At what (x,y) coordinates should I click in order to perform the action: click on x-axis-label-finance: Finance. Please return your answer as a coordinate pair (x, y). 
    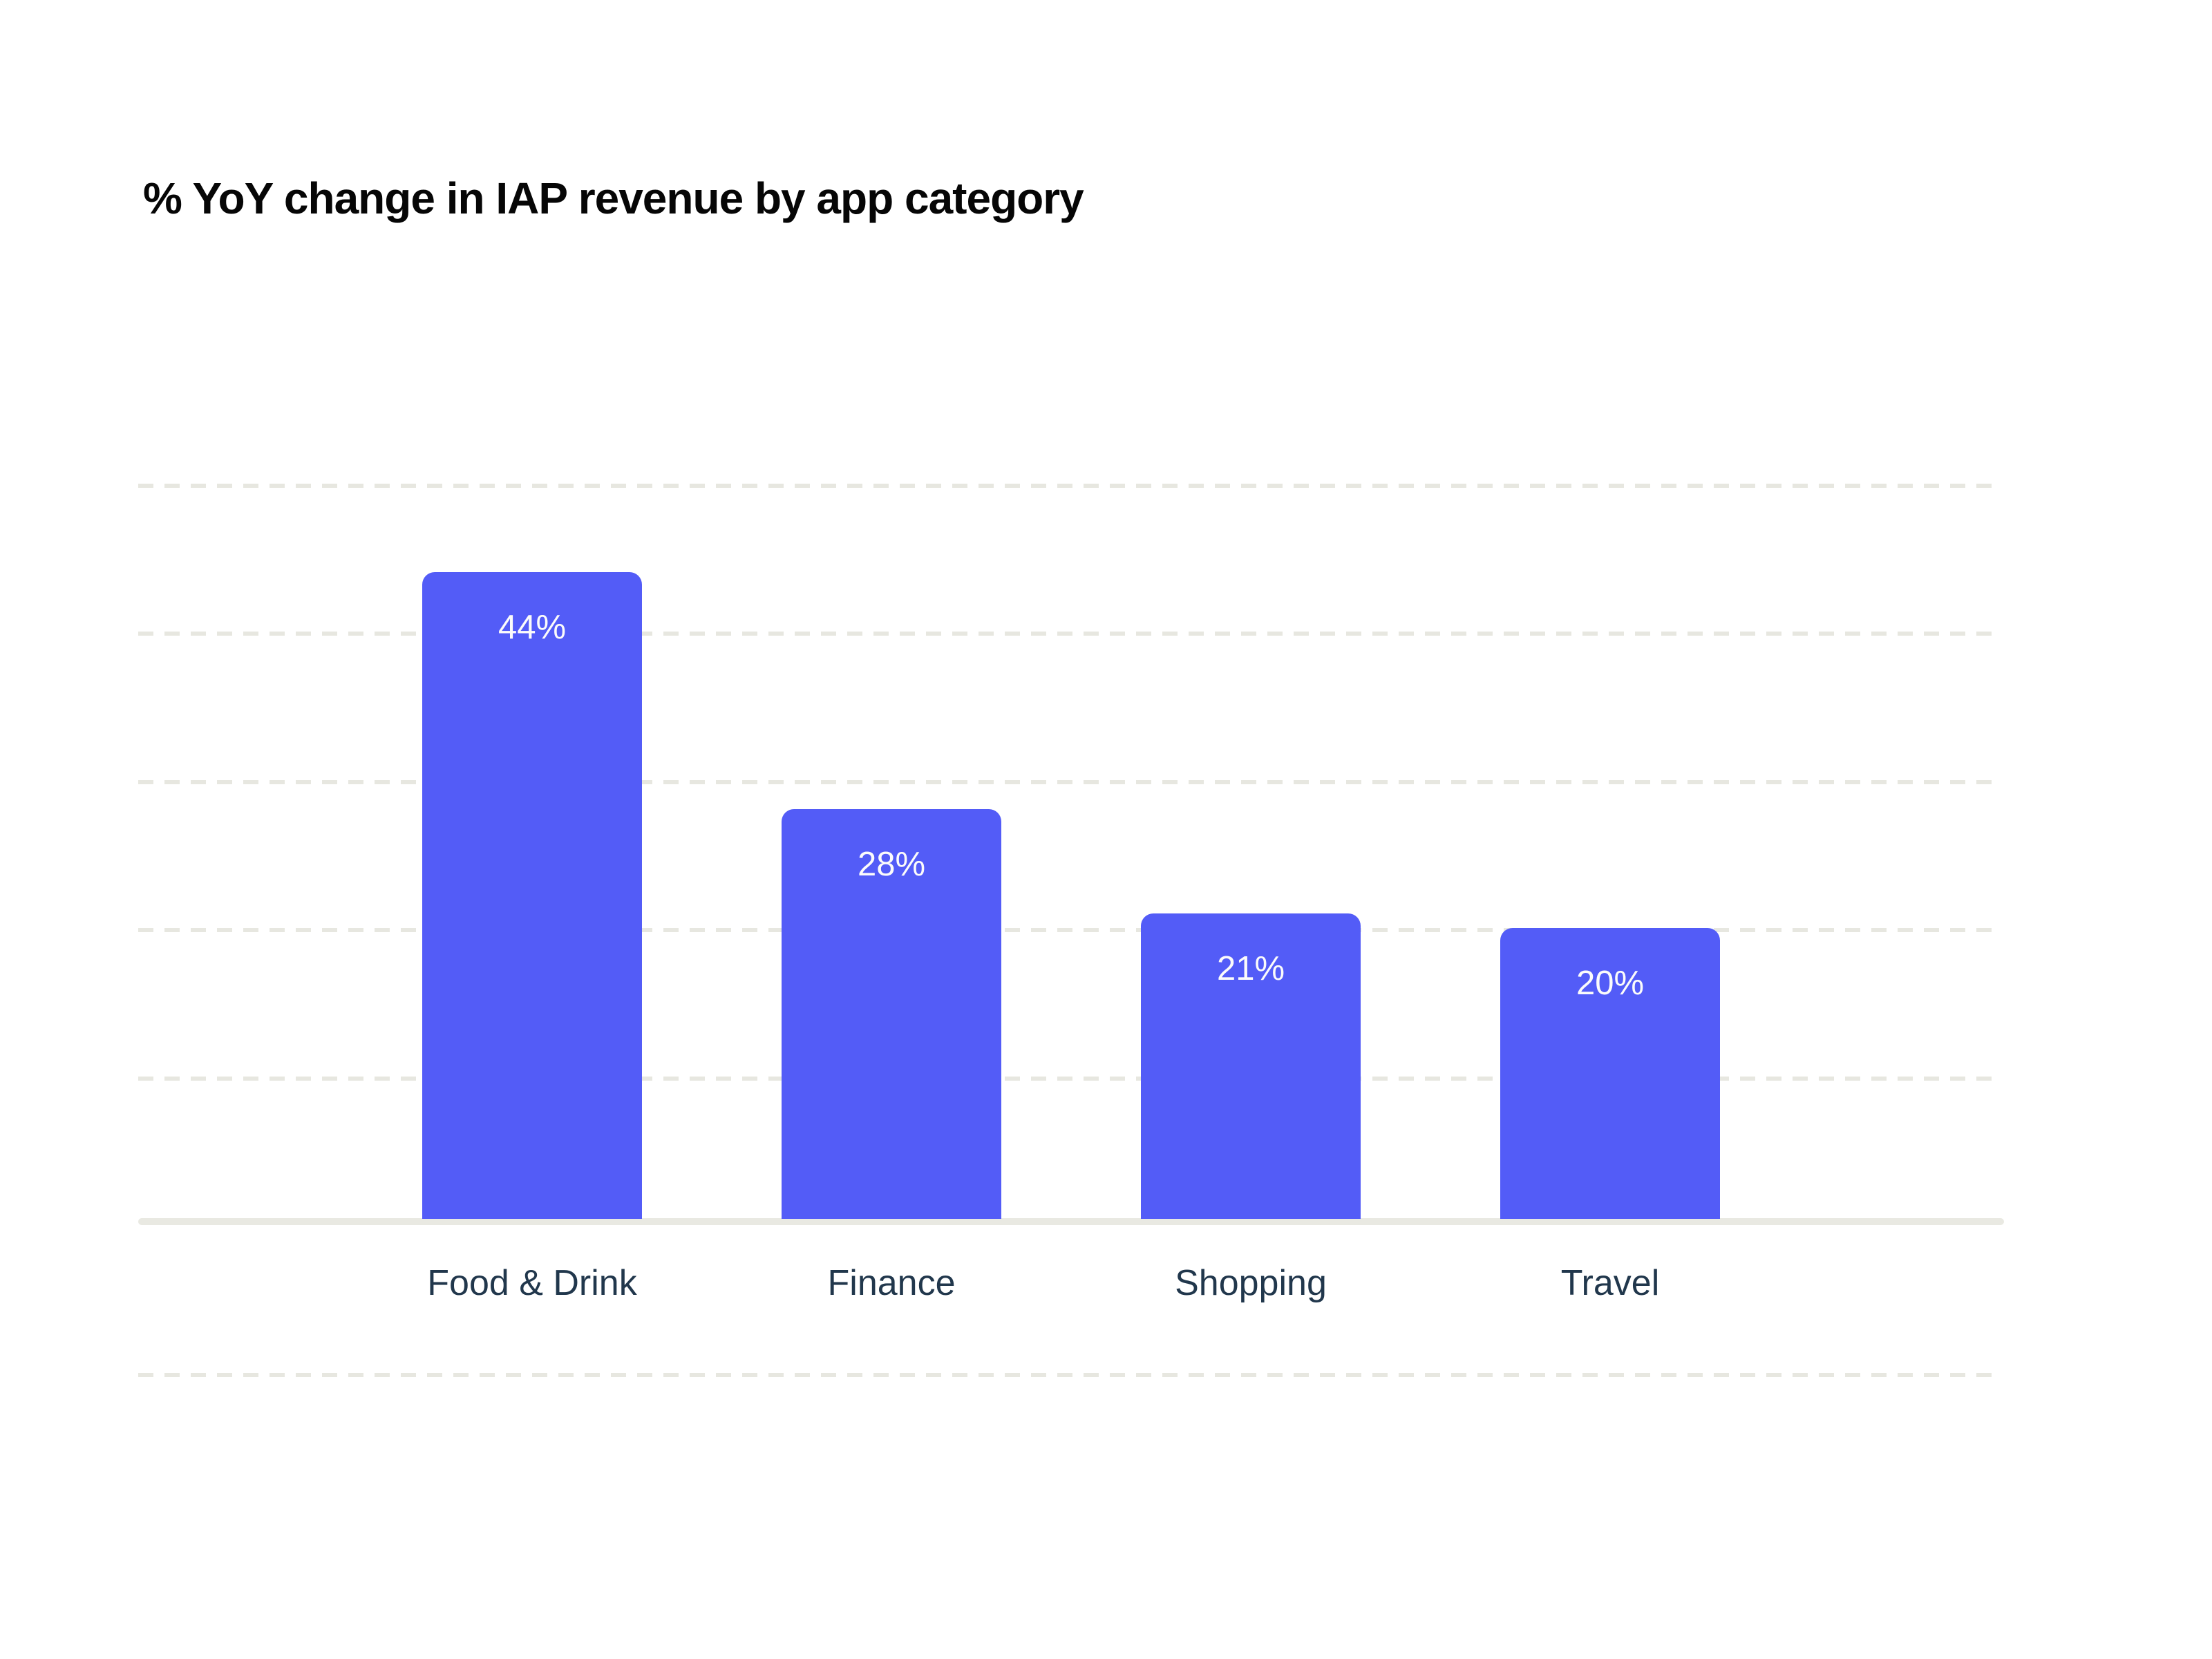
    Looking at the image, I should click on (891, 1283).